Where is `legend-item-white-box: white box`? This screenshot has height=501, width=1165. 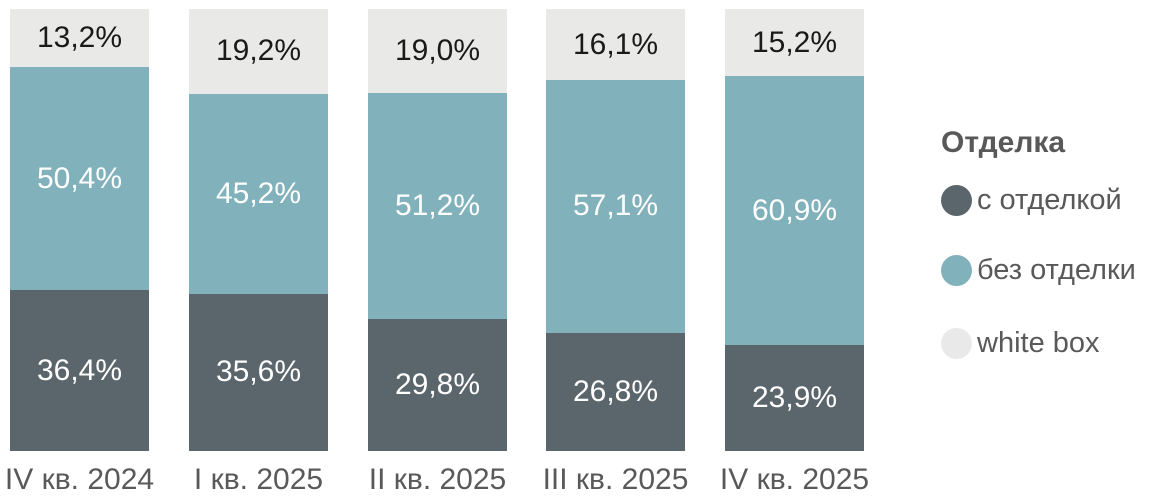
legend-item-white-box: white box is located at coordinates (1038, 343).